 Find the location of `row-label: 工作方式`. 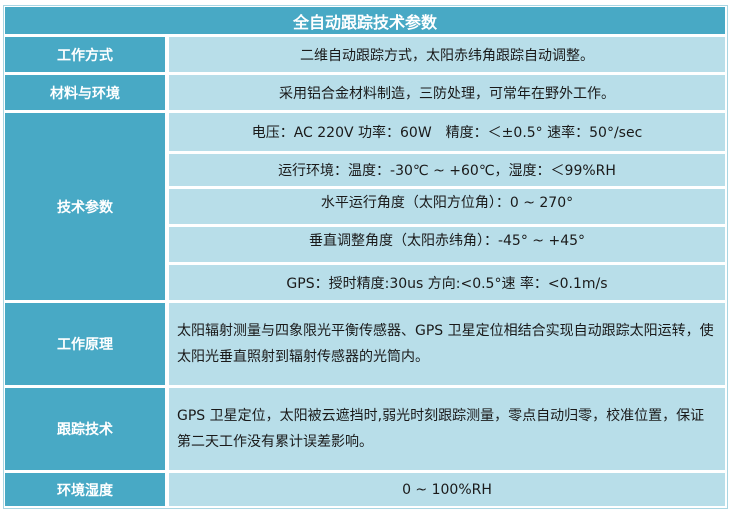

row-label: 工作方式 is located at coordinates (85, 54).